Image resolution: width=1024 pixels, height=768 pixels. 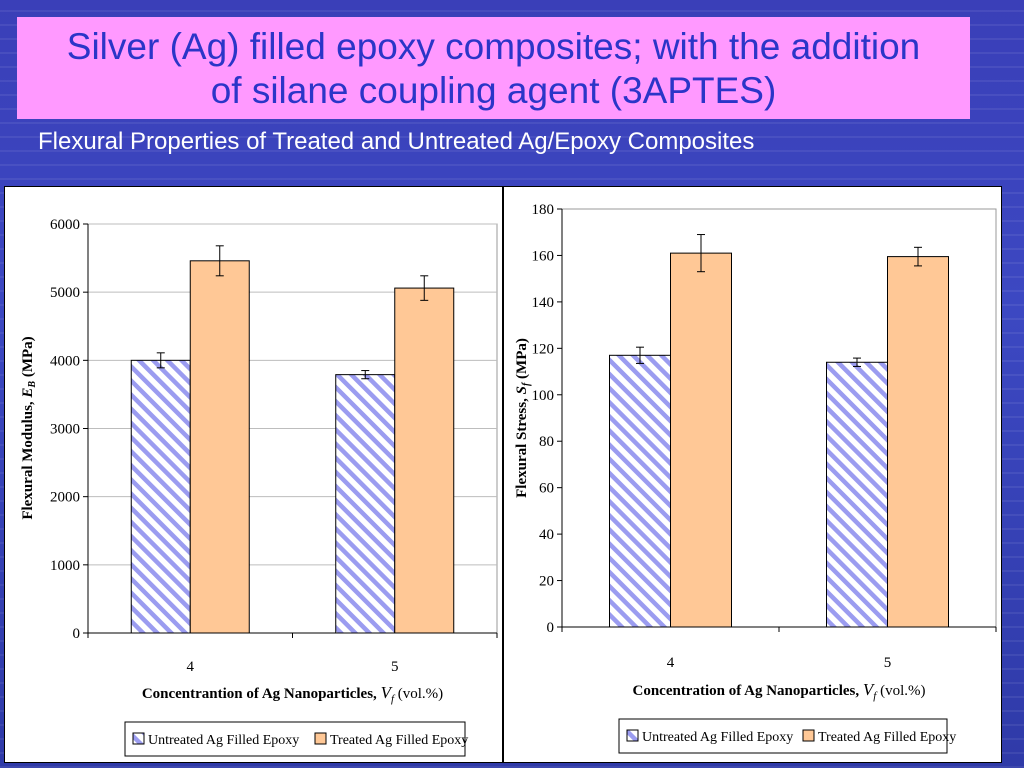 What do you see at coordinates (261, 694) in the screenshot?
I see `x-axis-label-main: Concentrantion of Ag Nanoparticles,` at bounding box center [261, 694].